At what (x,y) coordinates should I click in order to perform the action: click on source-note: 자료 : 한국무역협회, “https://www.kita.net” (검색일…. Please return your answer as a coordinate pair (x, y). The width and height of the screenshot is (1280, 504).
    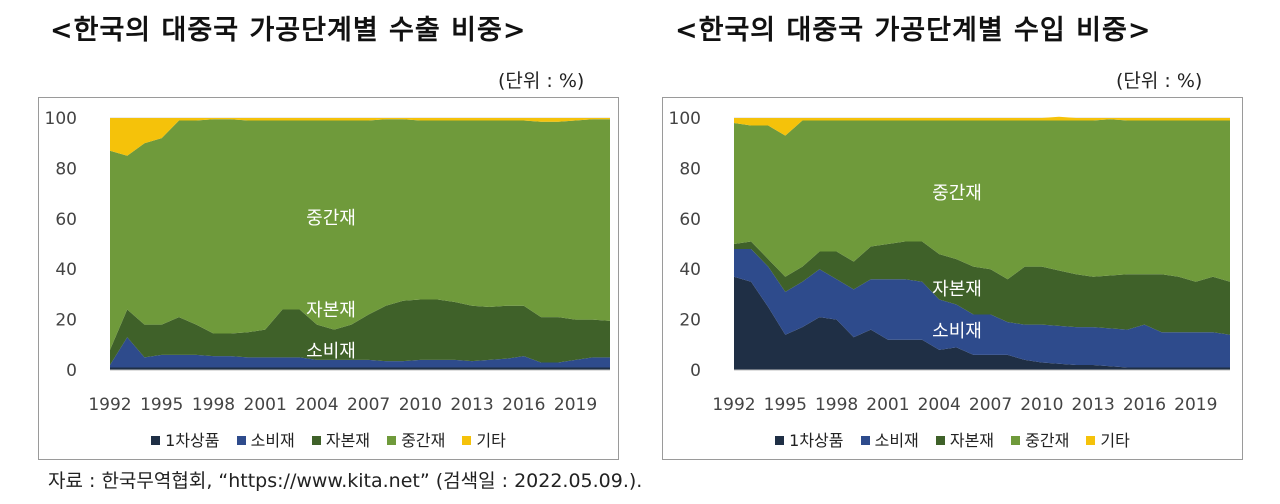
    Looking at the image, I should click on (345, 481).